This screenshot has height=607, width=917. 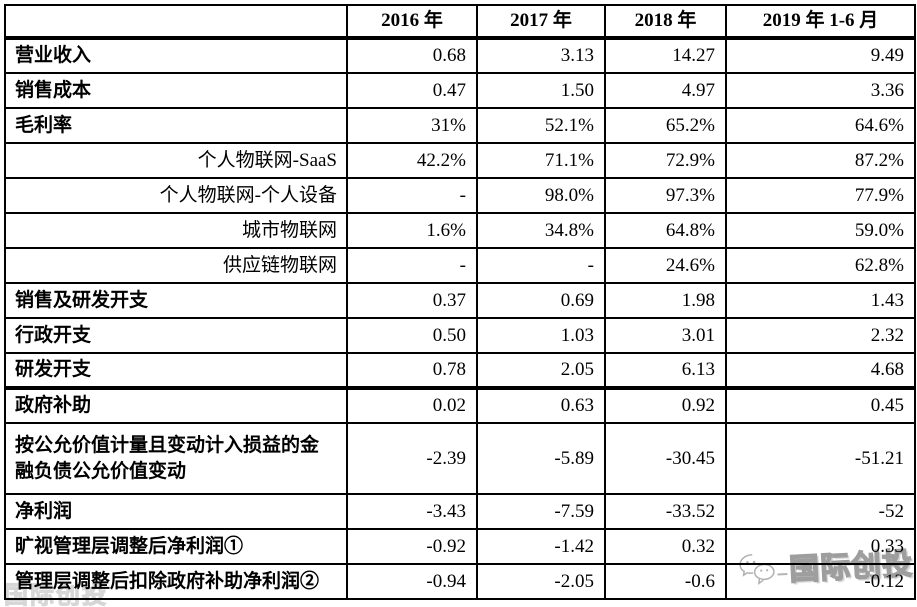 I want to click on table-row: 毛利率 31% 52.1% 65.2% 64.6%, so click(x=460, y=125).